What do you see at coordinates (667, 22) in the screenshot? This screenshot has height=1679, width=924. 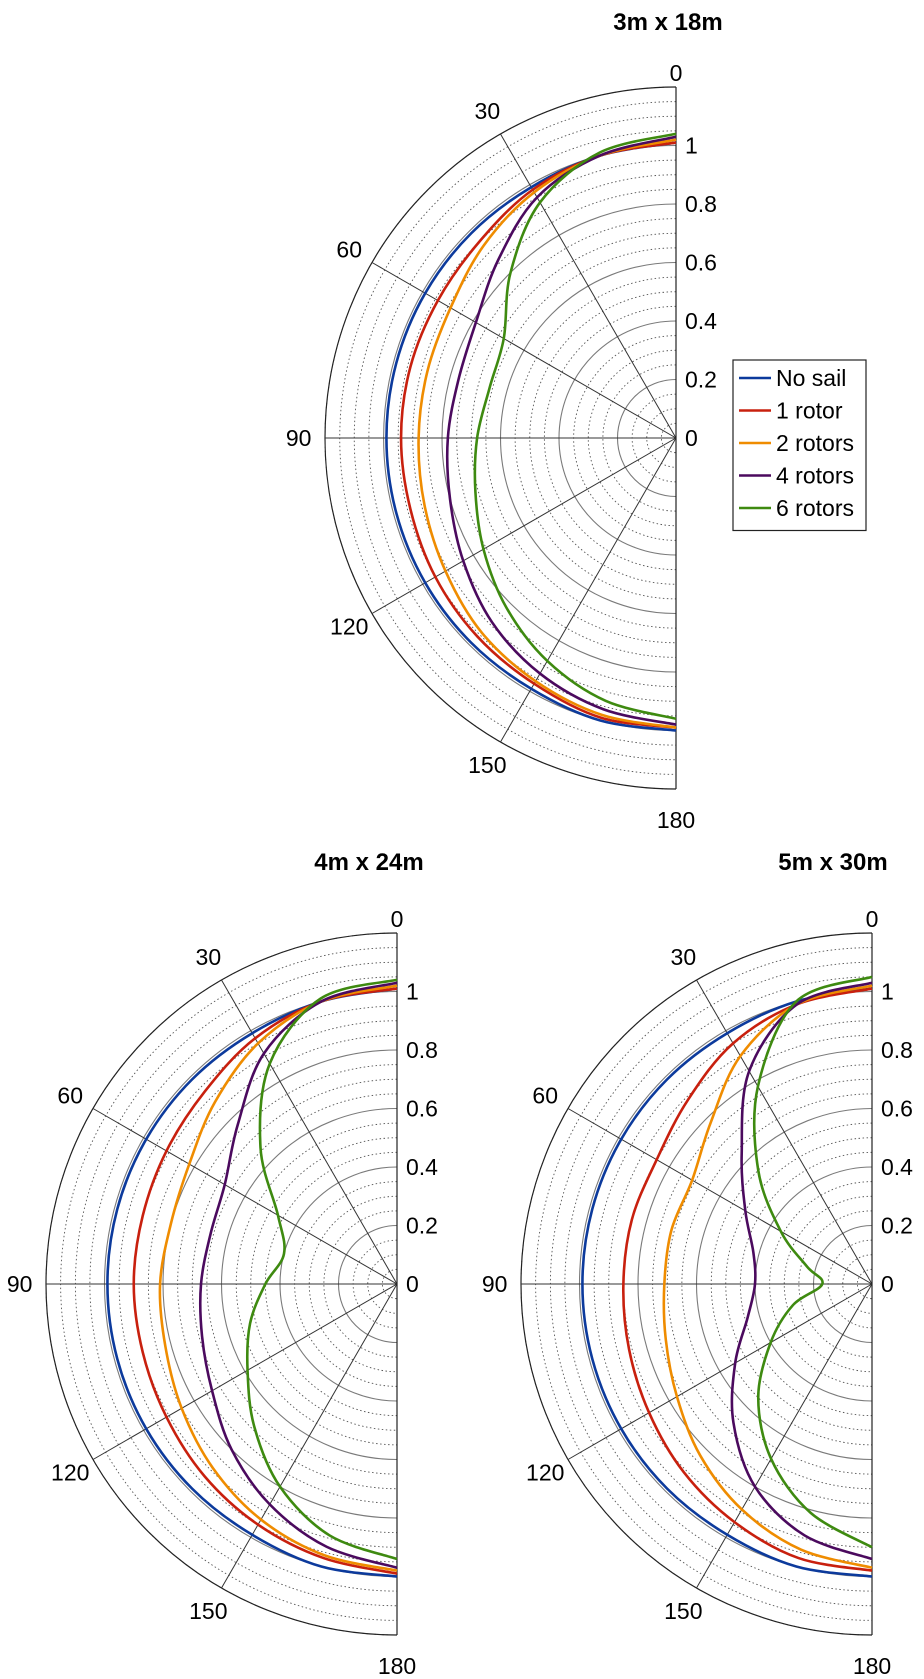 I see `chart-title: 3m x 18m` at bounding box center [667, 22].